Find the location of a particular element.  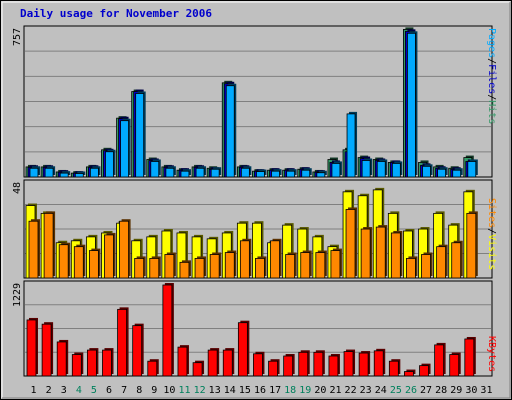

day-label: 29 is located at coordinates (456, 390).